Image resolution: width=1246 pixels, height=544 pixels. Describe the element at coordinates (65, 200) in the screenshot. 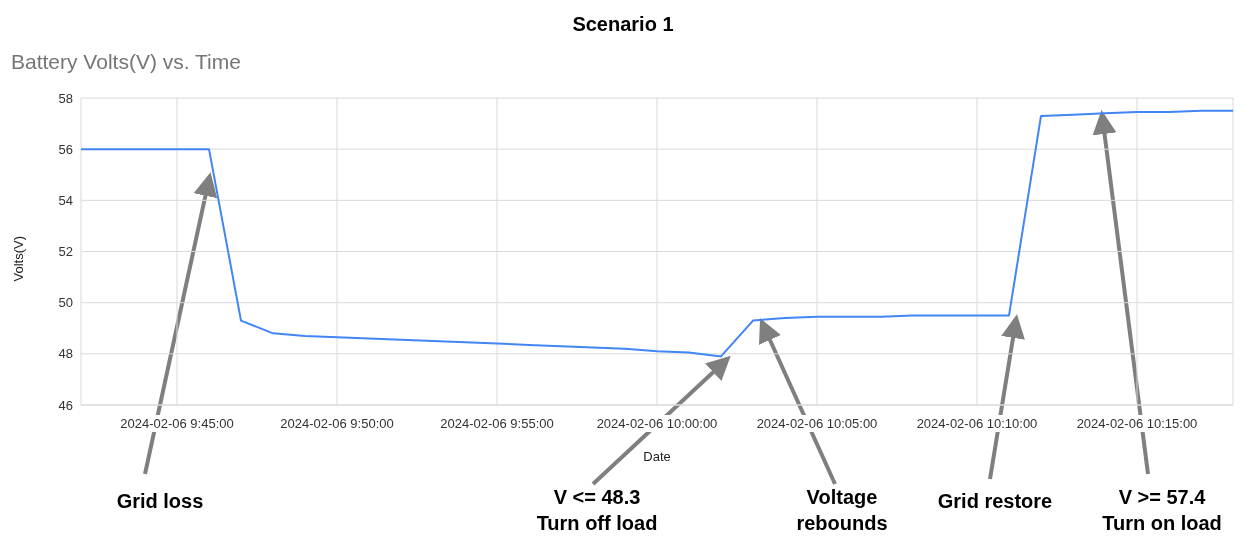

I see `y-tick-label: 54` at that location.